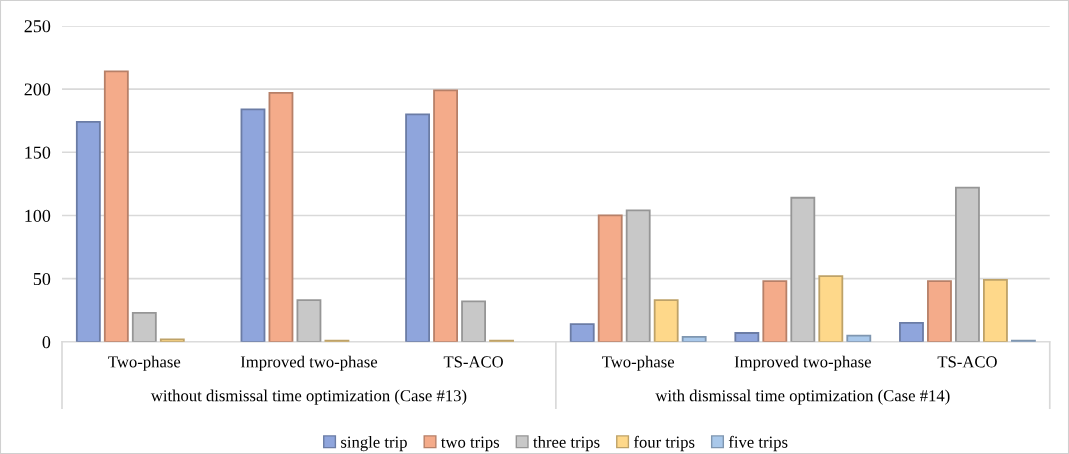 This screenshot has width=1069, height=454. I want to click on y-tick-label: 100, so click(38, 215).